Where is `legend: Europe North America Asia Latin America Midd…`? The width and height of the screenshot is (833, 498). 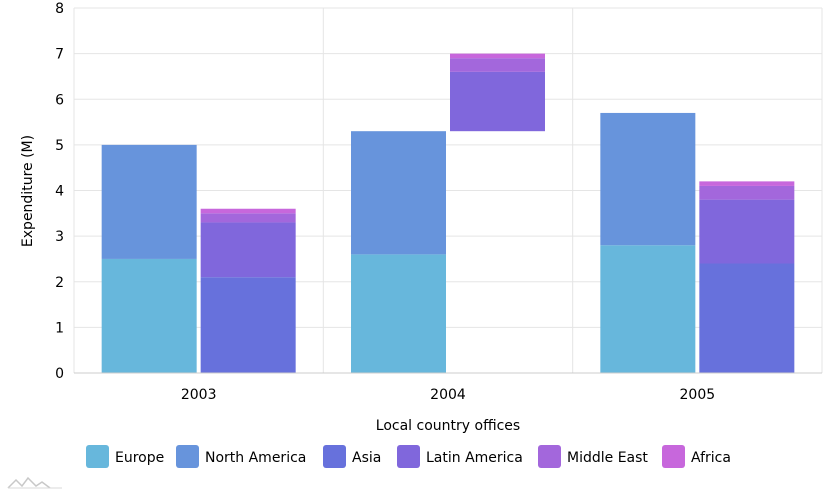
legend: Europe North America Asia Latin America Midd… is located at coordinates (408, 456).